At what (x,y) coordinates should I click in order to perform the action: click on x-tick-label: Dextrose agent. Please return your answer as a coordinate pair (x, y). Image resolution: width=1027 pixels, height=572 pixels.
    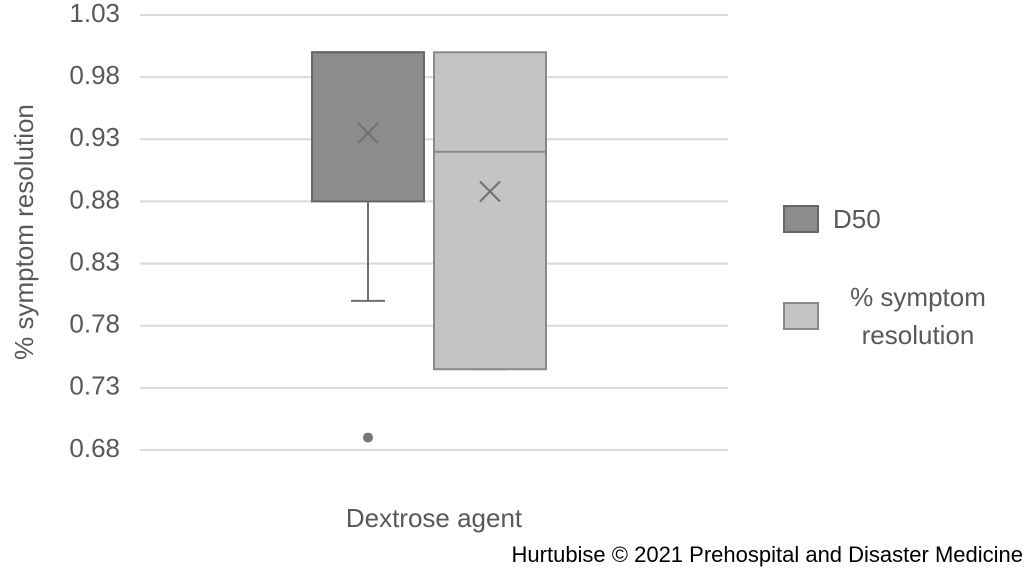
    Looking at the image, I should click on (434, 518).